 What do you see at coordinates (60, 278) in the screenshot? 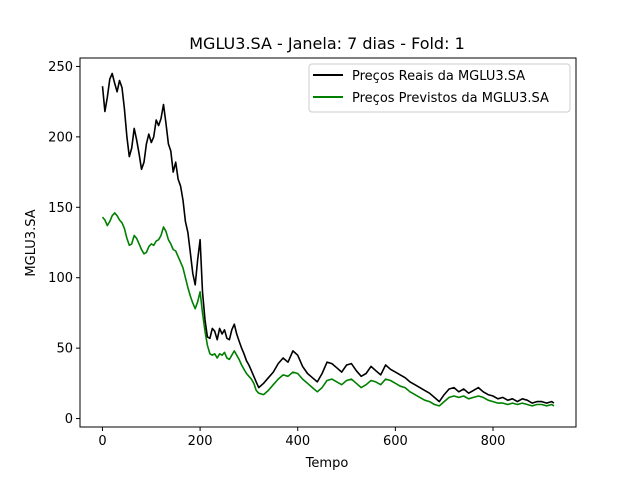
I see `y-tick-label: 100` at bounding box center [60, 278].